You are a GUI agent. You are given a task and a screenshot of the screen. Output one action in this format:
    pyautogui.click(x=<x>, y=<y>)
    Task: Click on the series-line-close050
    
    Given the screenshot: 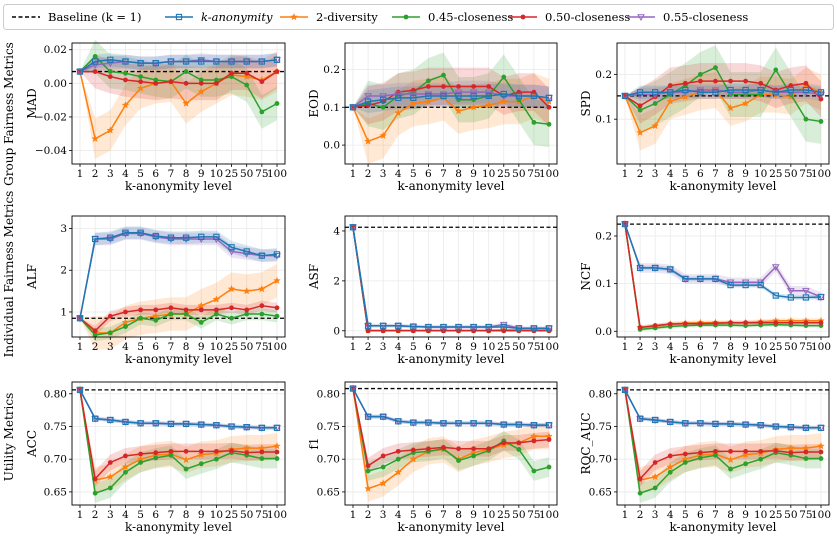 What is the action you would take?
    pyautogui.click(x=451, y=427)
    